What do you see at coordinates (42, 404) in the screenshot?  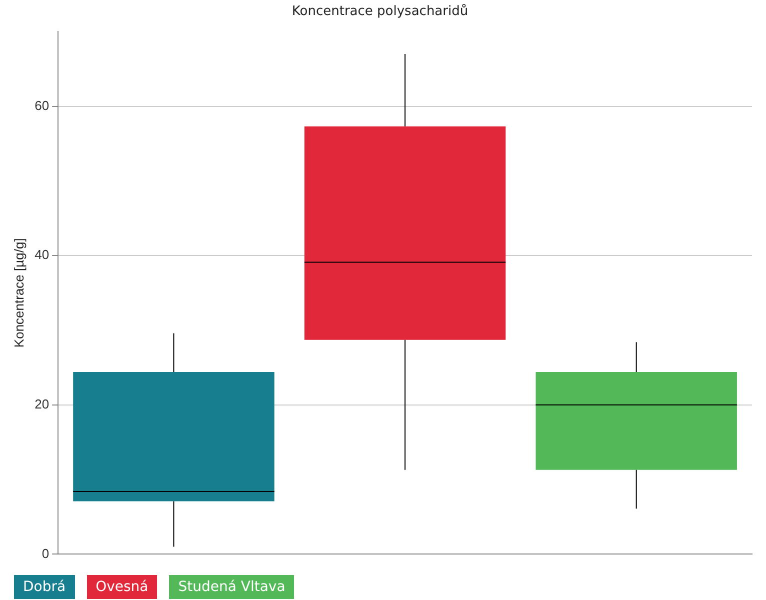 I see `y-tick-label: 20` at bounding box center [42, 404].